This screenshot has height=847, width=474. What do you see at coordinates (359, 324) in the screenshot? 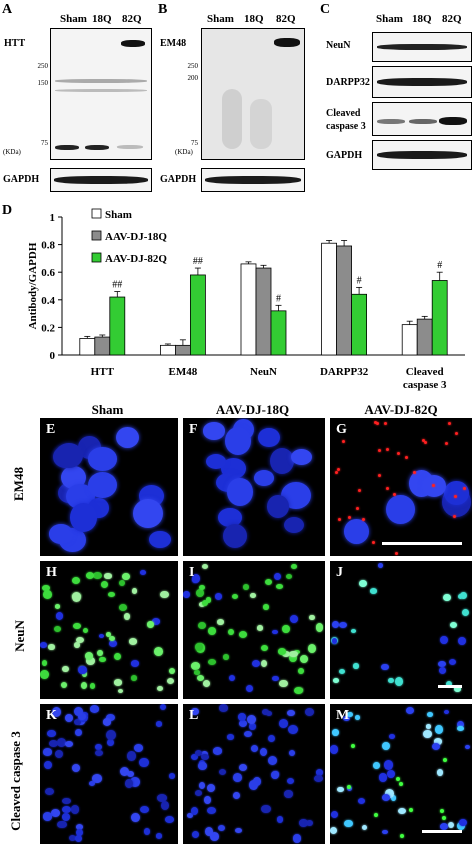
I see `bar-aav-dj-82q` at bounding box center [359, 324].